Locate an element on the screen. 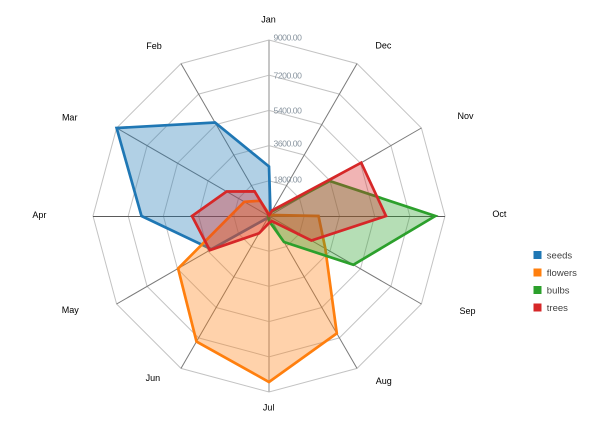  svg-text: Jul is located at coordinates (269, 408).